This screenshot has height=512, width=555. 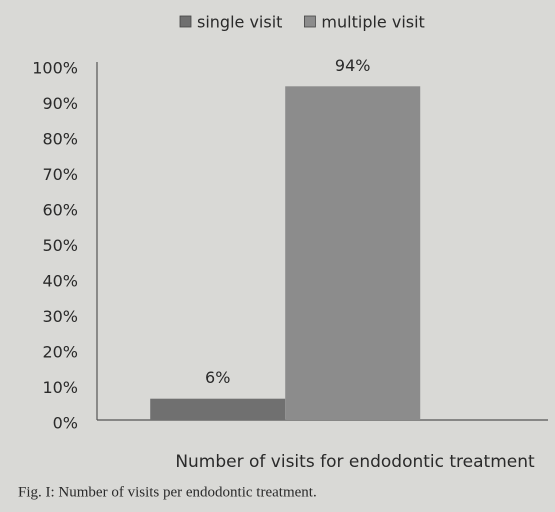 I want to click on y-tick-label: 20%, so click(x=60, y=352).